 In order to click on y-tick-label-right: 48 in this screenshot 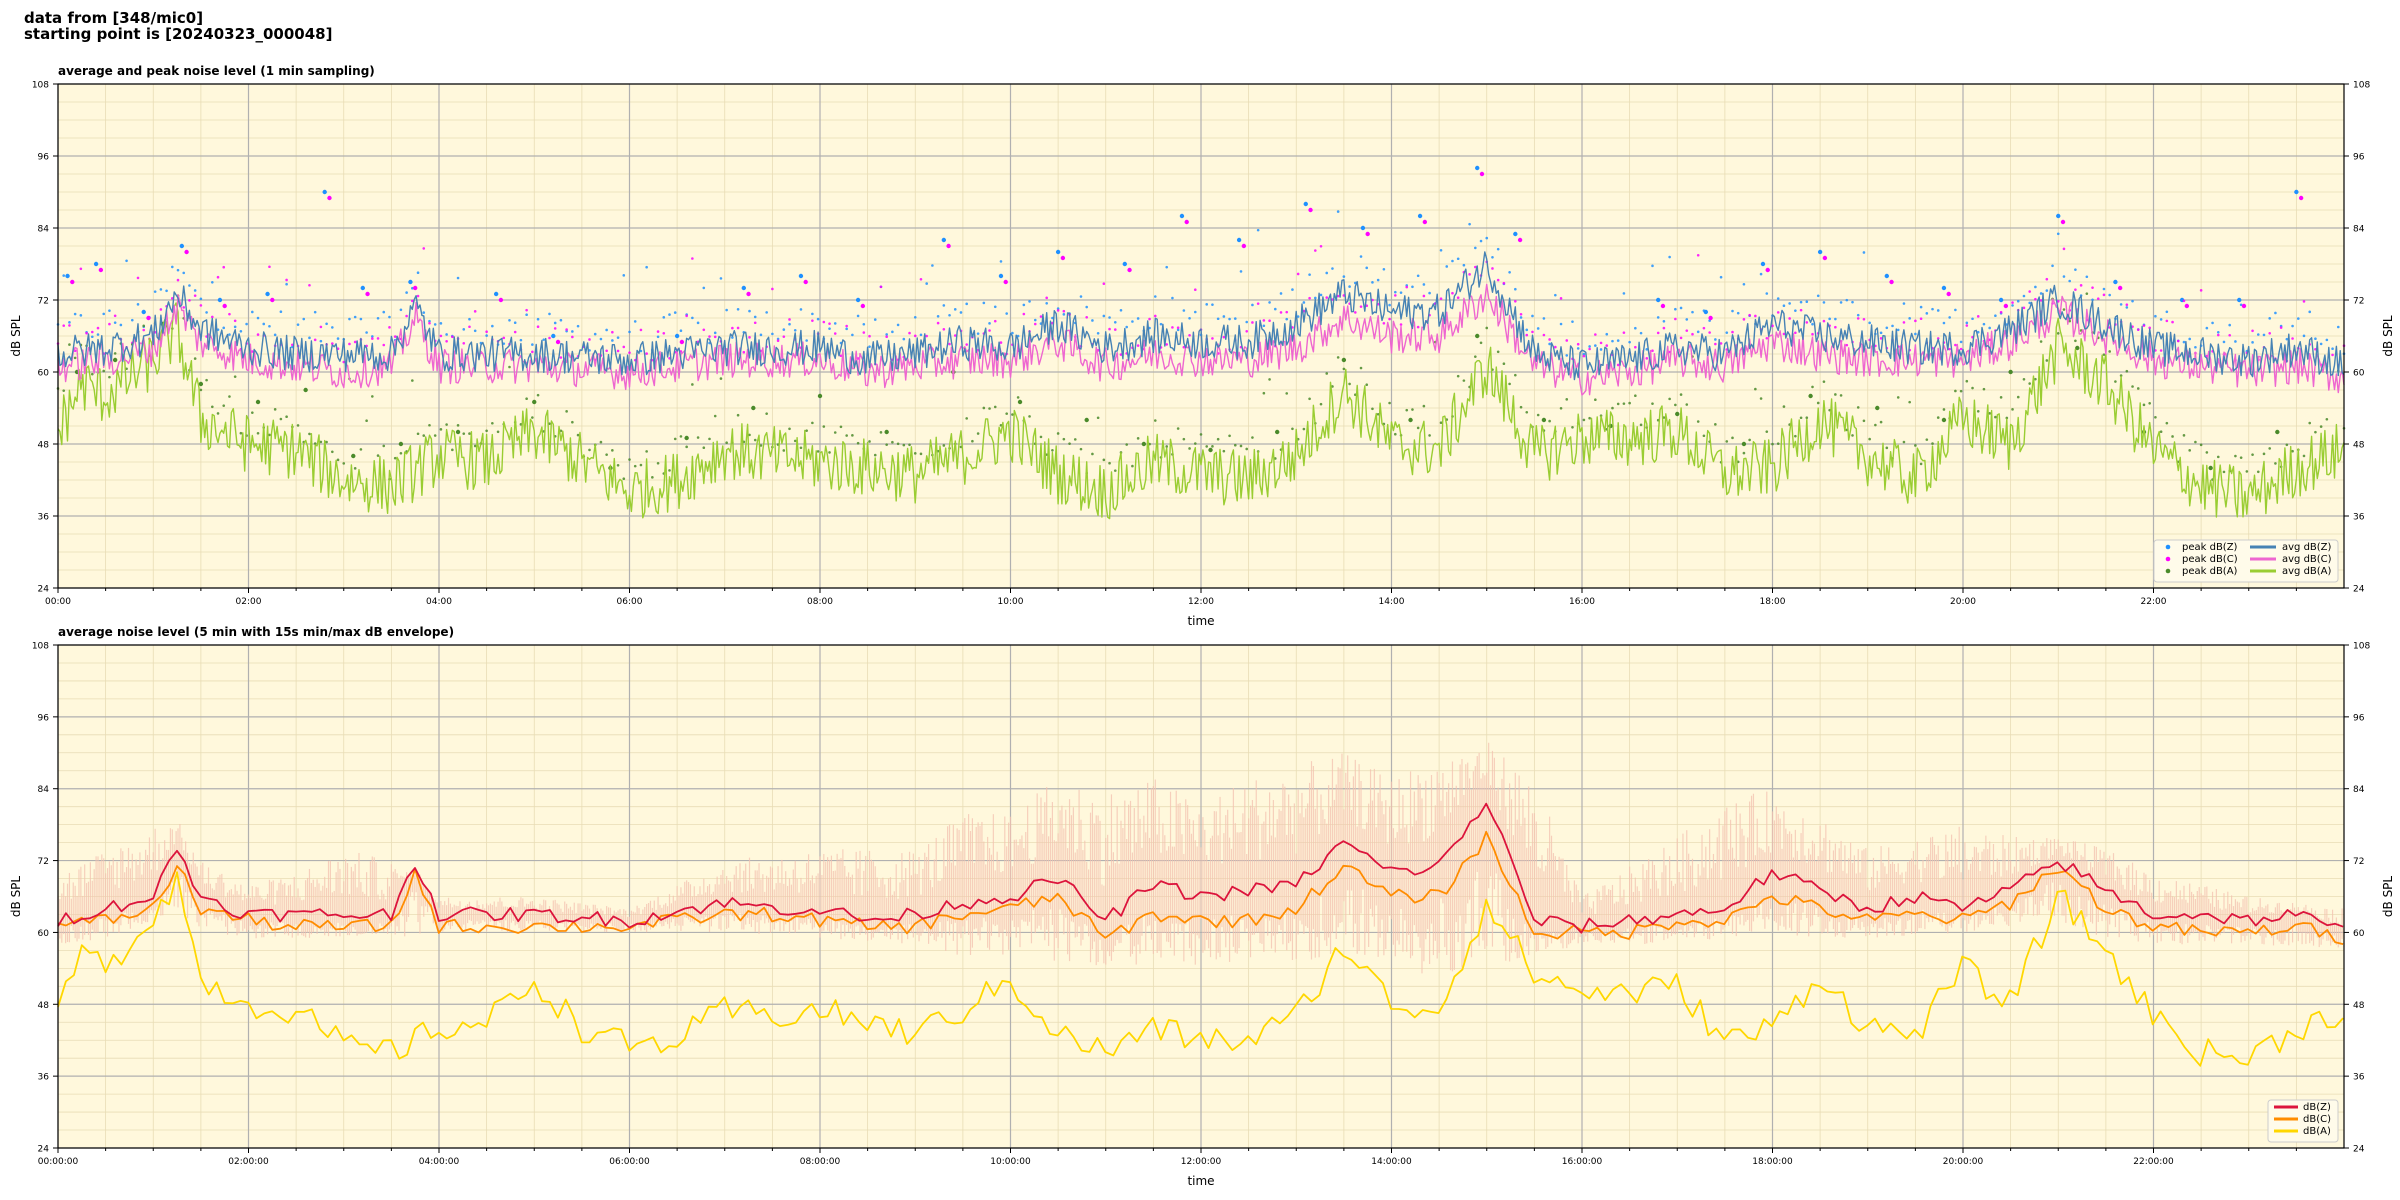, I will do `click(2359, 446)`.